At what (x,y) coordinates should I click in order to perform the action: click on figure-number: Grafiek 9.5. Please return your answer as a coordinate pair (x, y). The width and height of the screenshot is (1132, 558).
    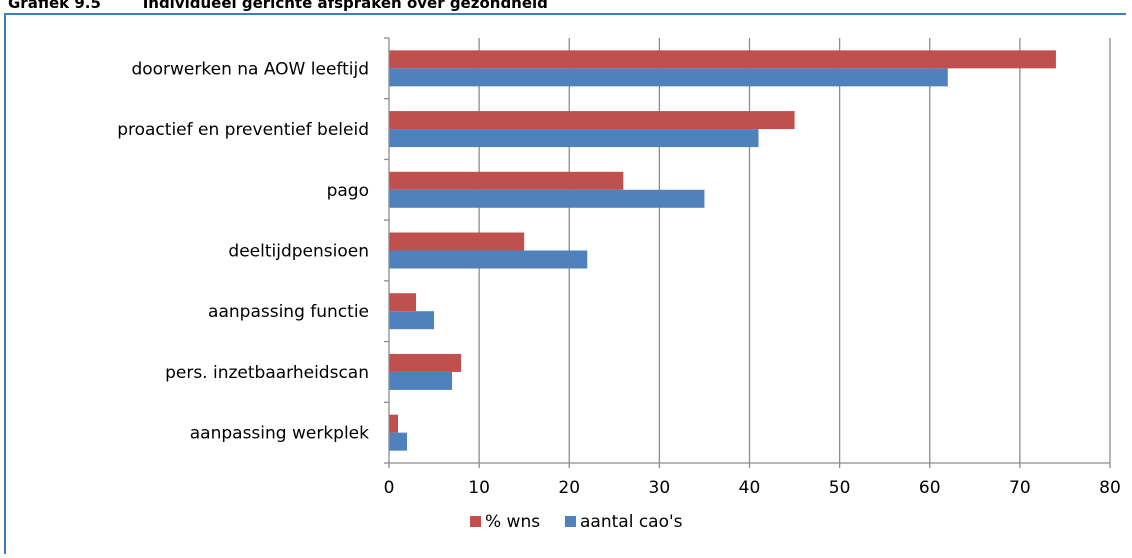
    Looking at the image, I should click on (54, 6).